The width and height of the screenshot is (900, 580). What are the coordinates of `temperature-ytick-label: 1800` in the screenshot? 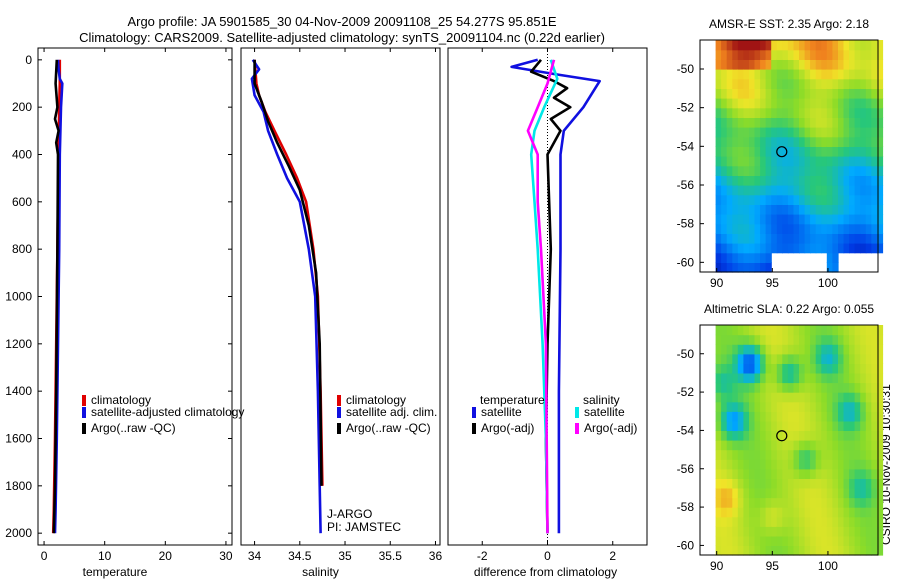 It's located at (18, 486).